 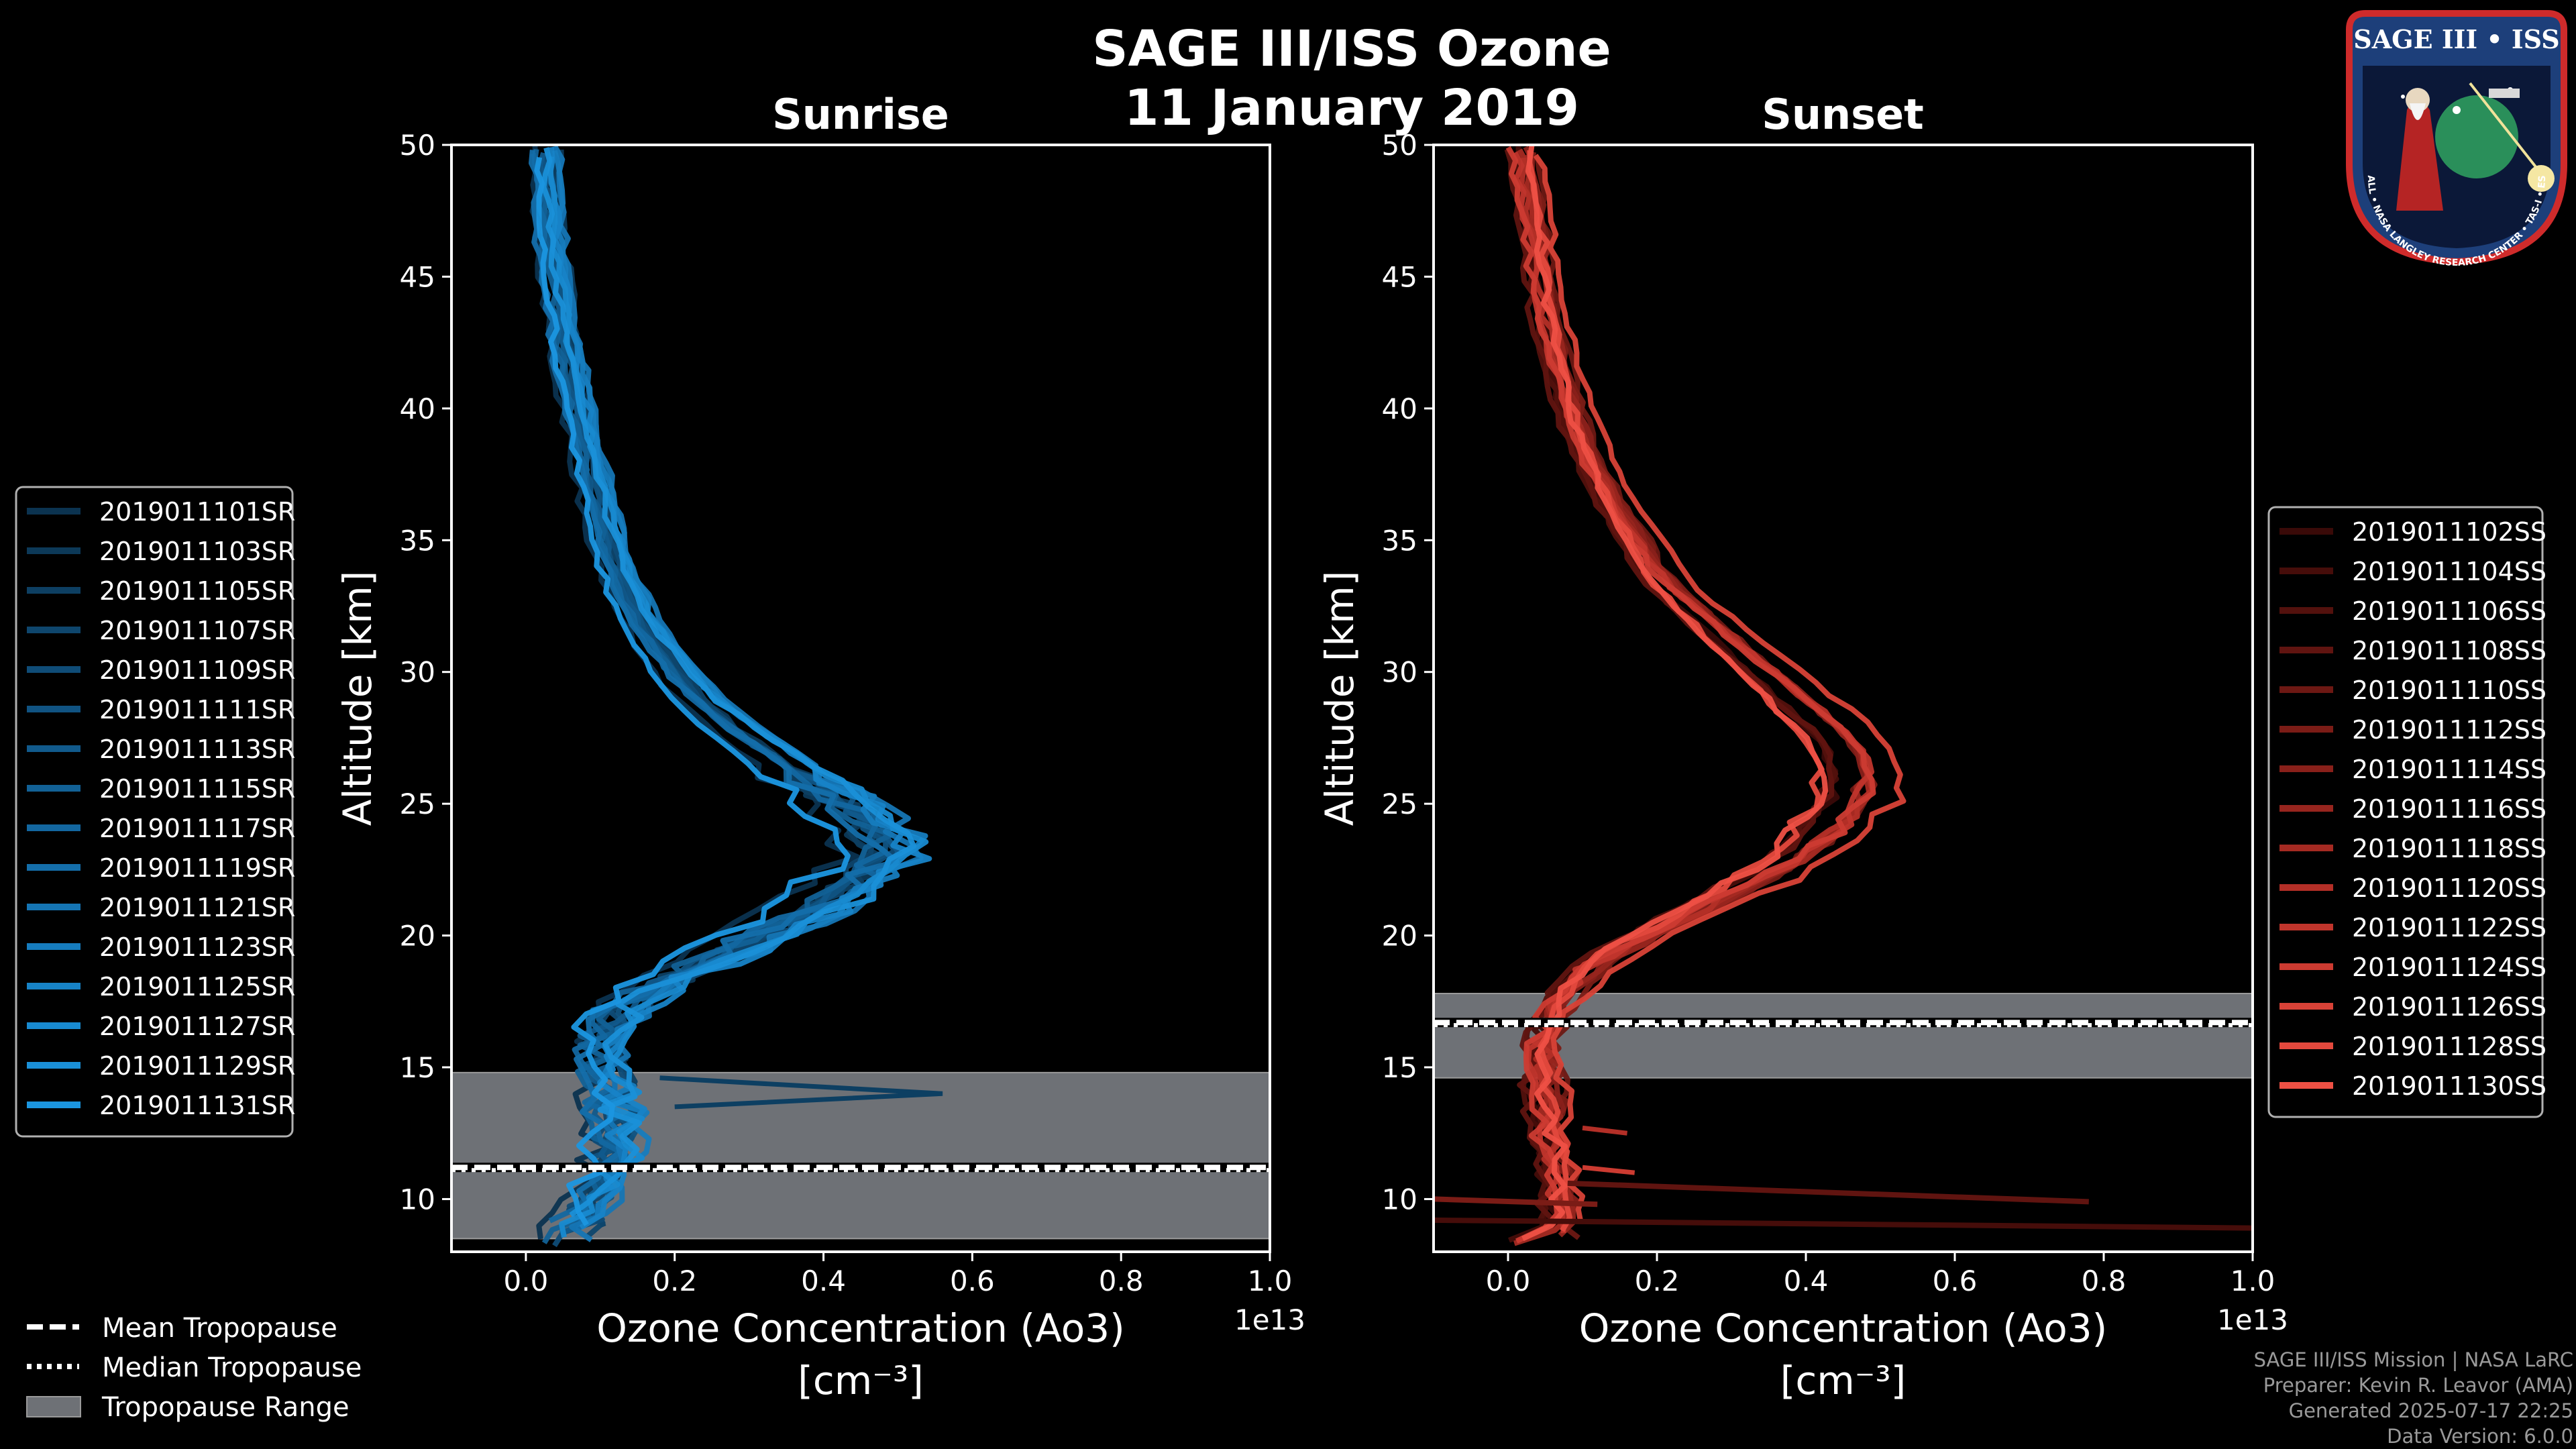 I want to click on series-spike-2019011124SS, so click(x=1608, y=1170).